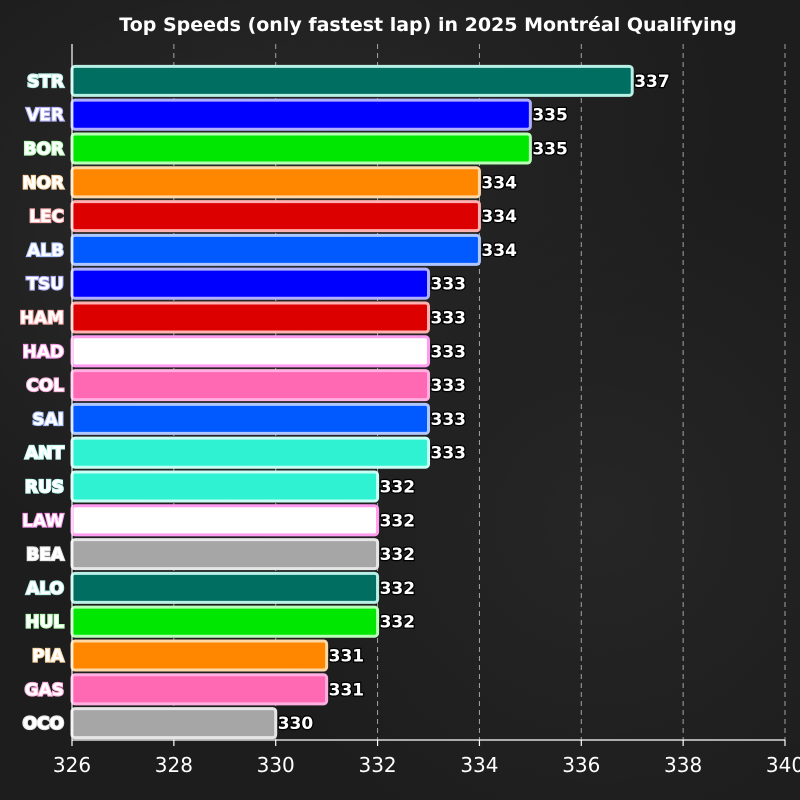 The image size is (800, 800). What do you see at coordinates (479, 765) in the screenshot?
I see `x-tick-label-334: 334` at bounding box center [479, 765].